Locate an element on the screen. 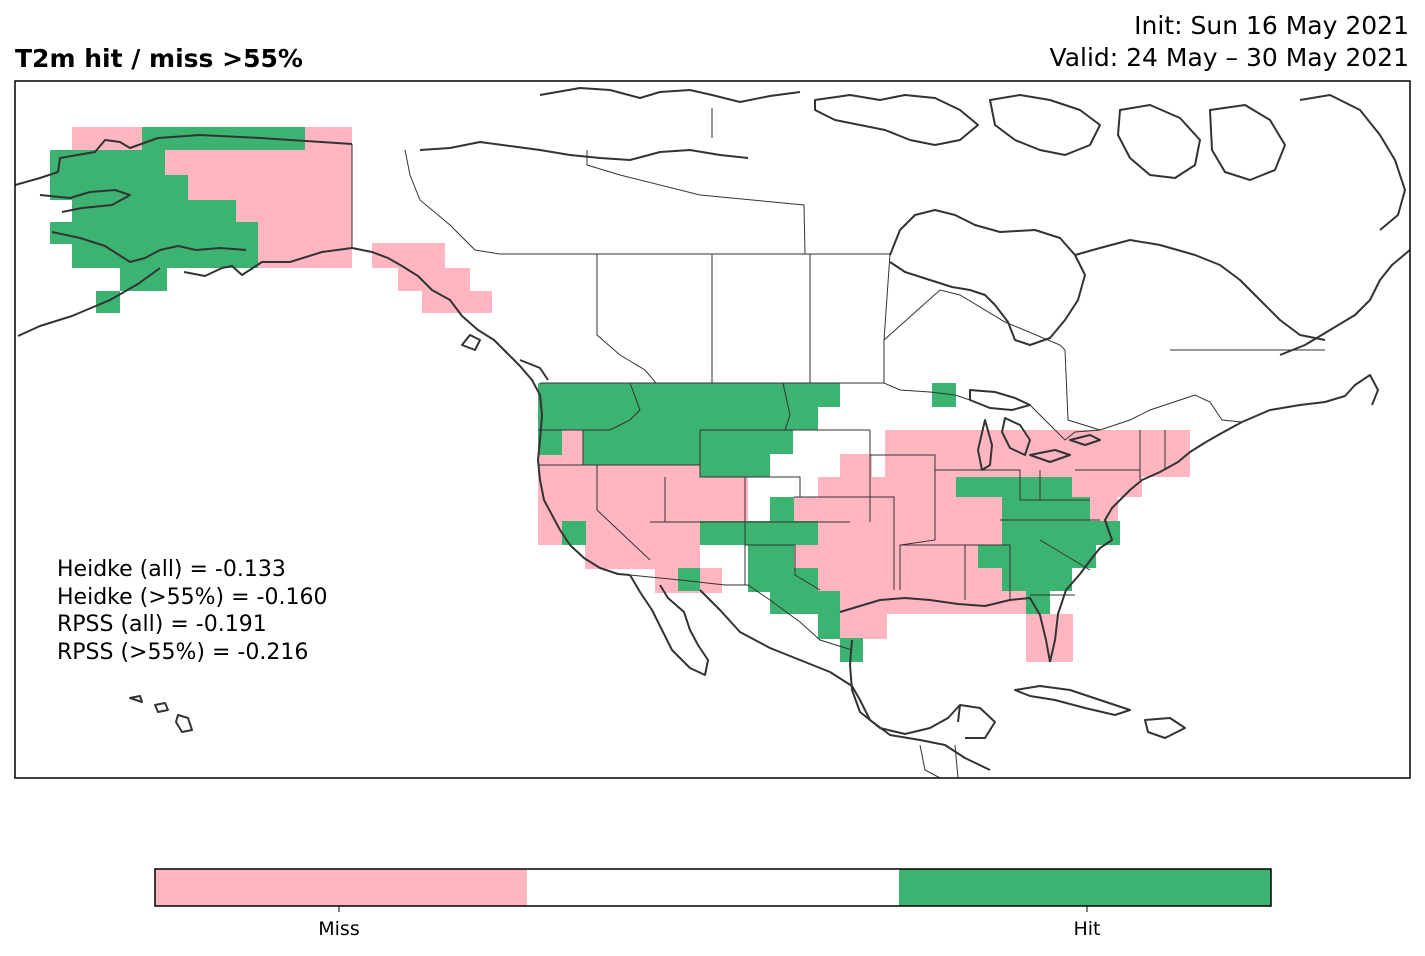 The image size is (1425, 956). rpss-all: RPSS (all) = -0.191 is located at coordinates (162, 624).